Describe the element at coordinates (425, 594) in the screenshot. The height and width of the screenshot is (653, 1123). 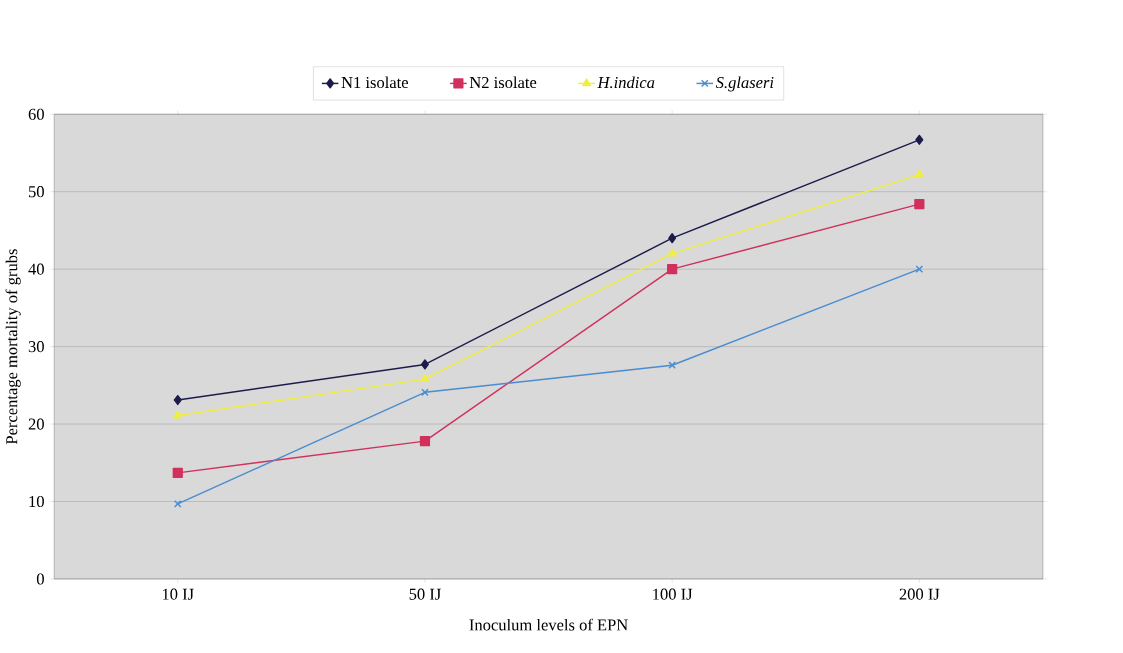
I see `x-tick-label: 50 IJ` at that location.